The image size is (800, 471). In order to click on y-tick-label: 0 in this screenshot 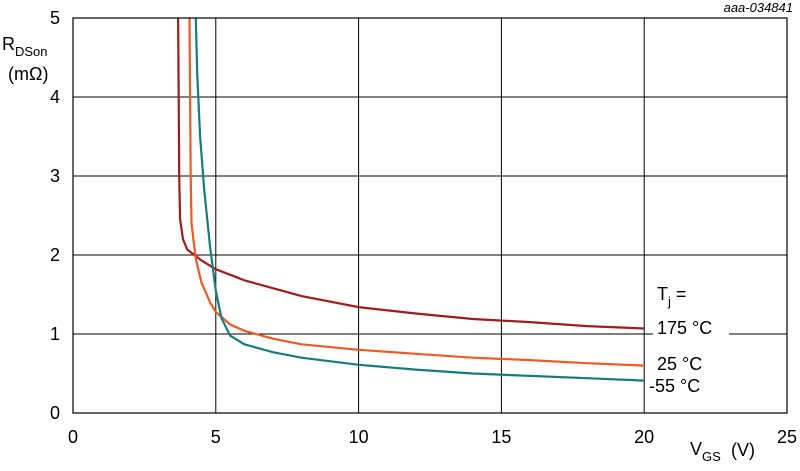, I will do `click(55, 413)`.